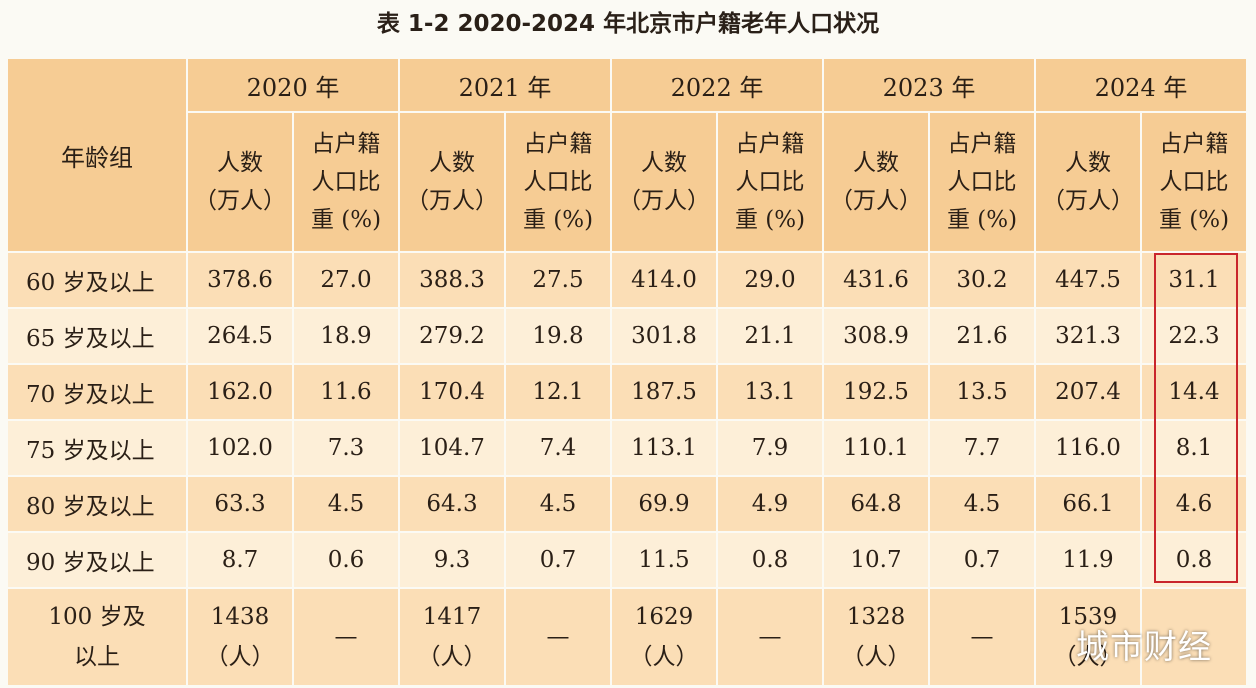 This screenshot has width=1256, height=688. Describe the element at coordinates (97, 637) in the screenshot. I see `age-group-cell: 100 岁及 以上` at that location.